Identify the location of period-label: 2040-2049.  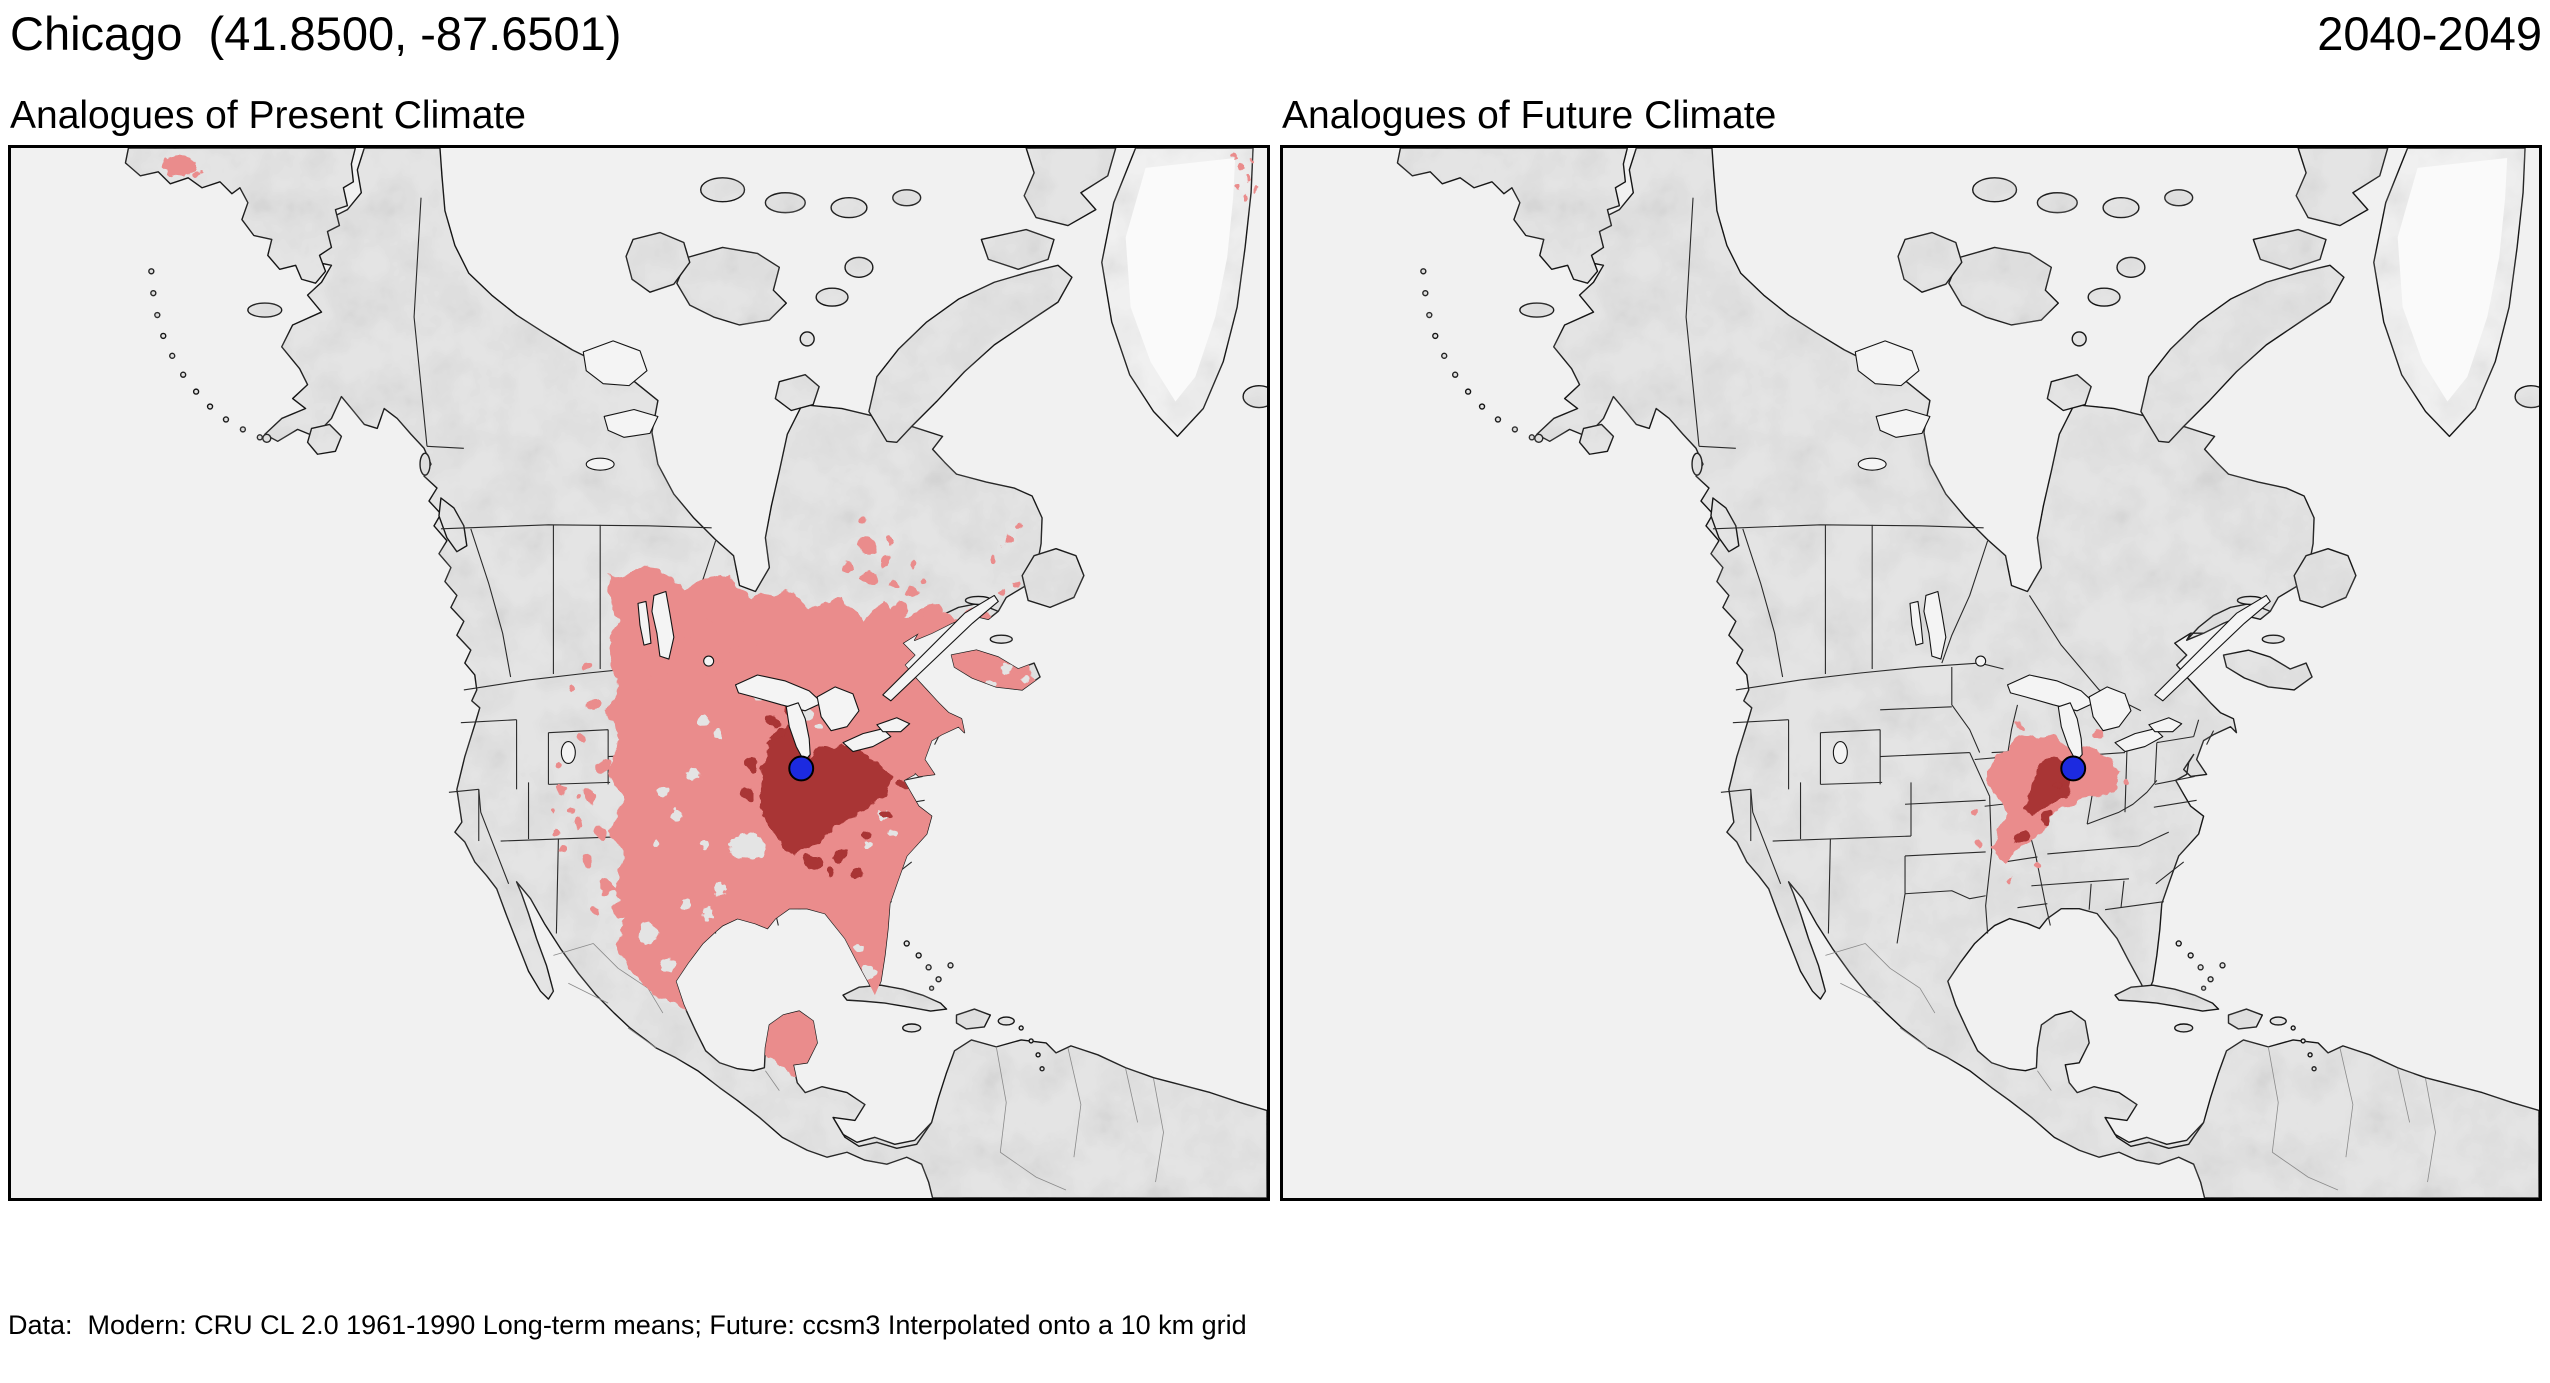
(2429, 33).